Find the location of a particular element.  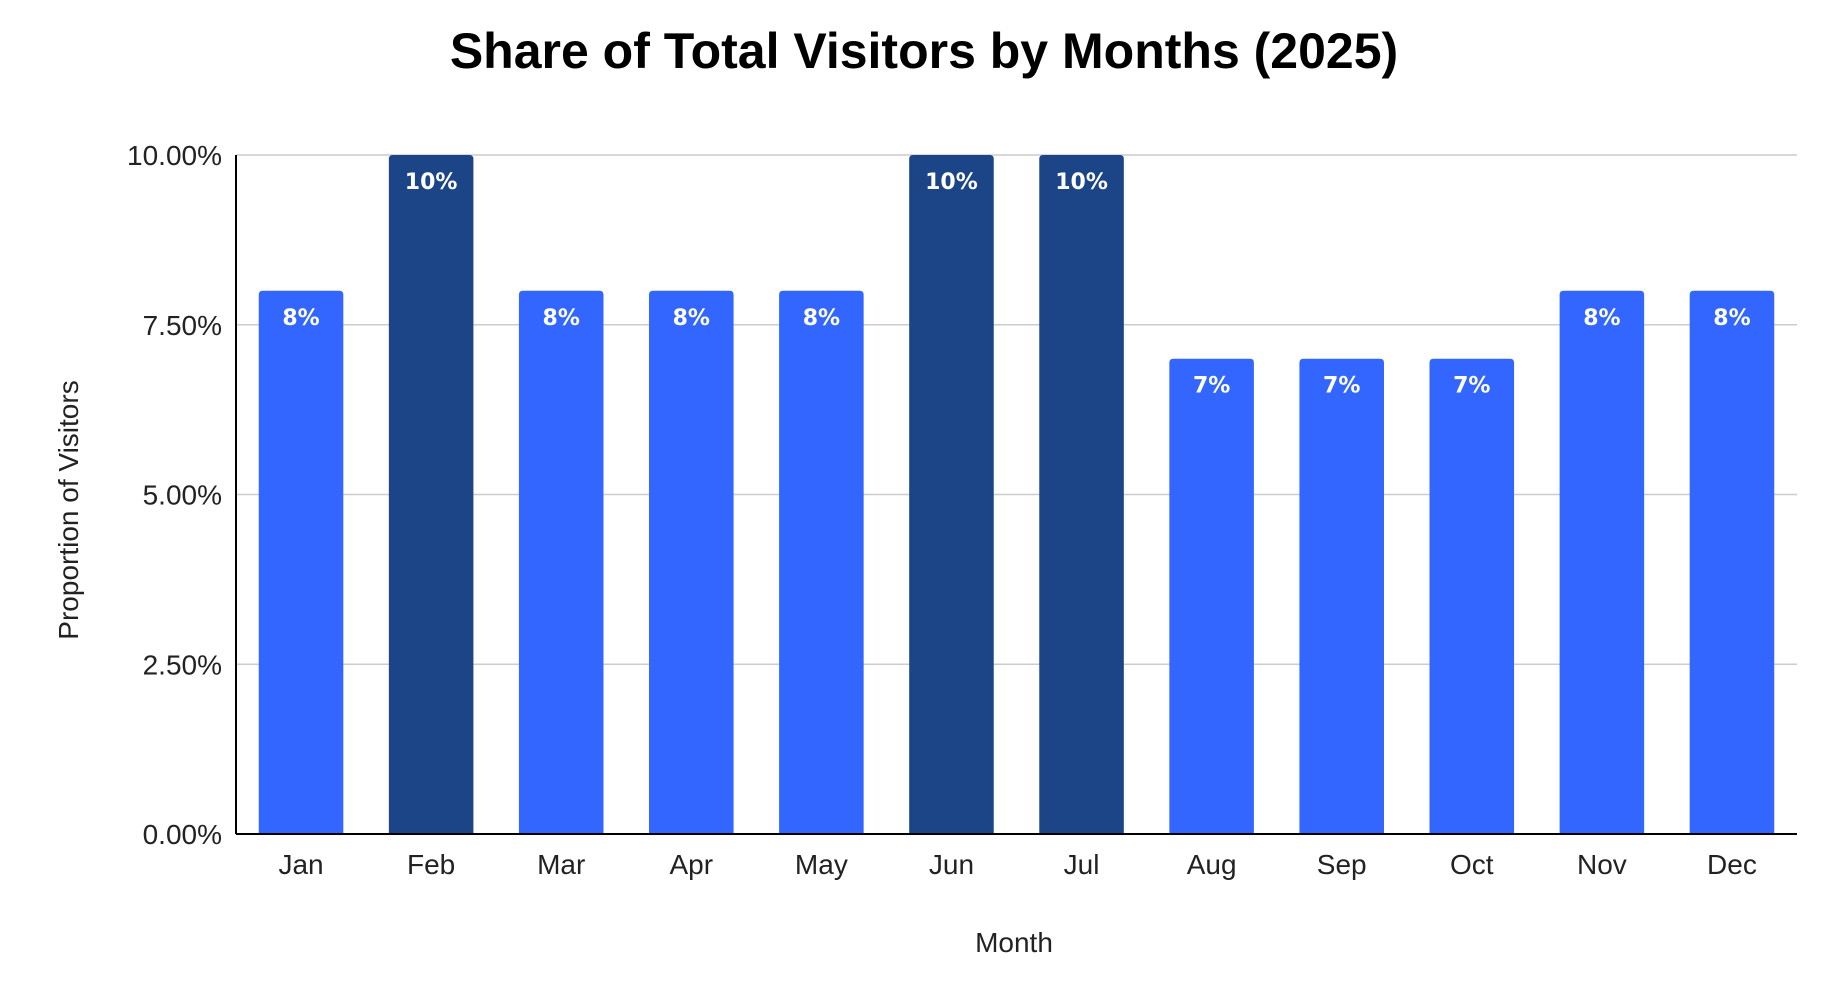

x-tick-label: Jul is located at coordinates (1082, 864).